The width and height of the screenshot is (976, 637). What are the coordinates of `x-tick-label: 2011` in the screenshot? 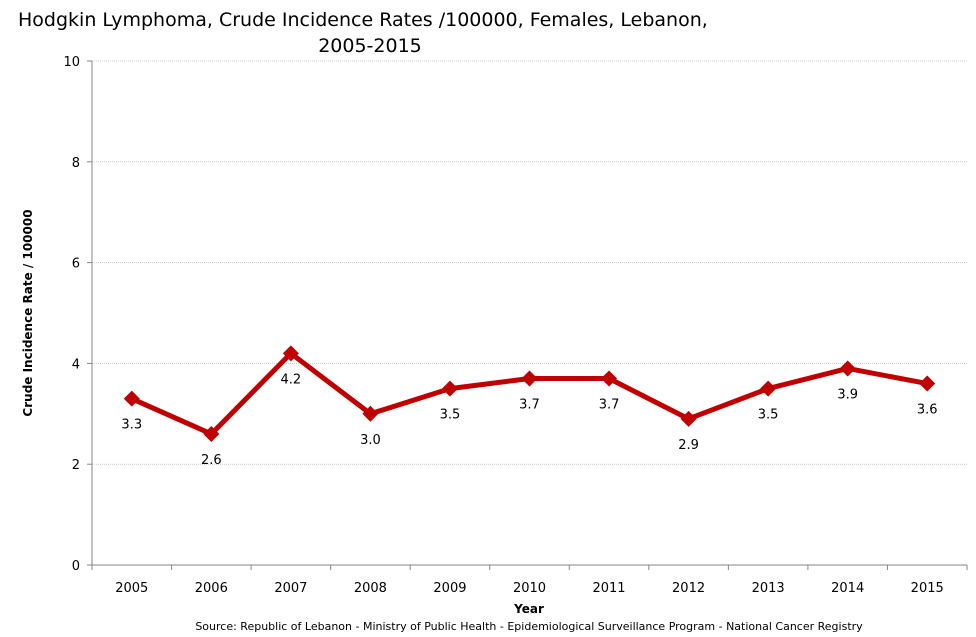 It's located at (608, 588).